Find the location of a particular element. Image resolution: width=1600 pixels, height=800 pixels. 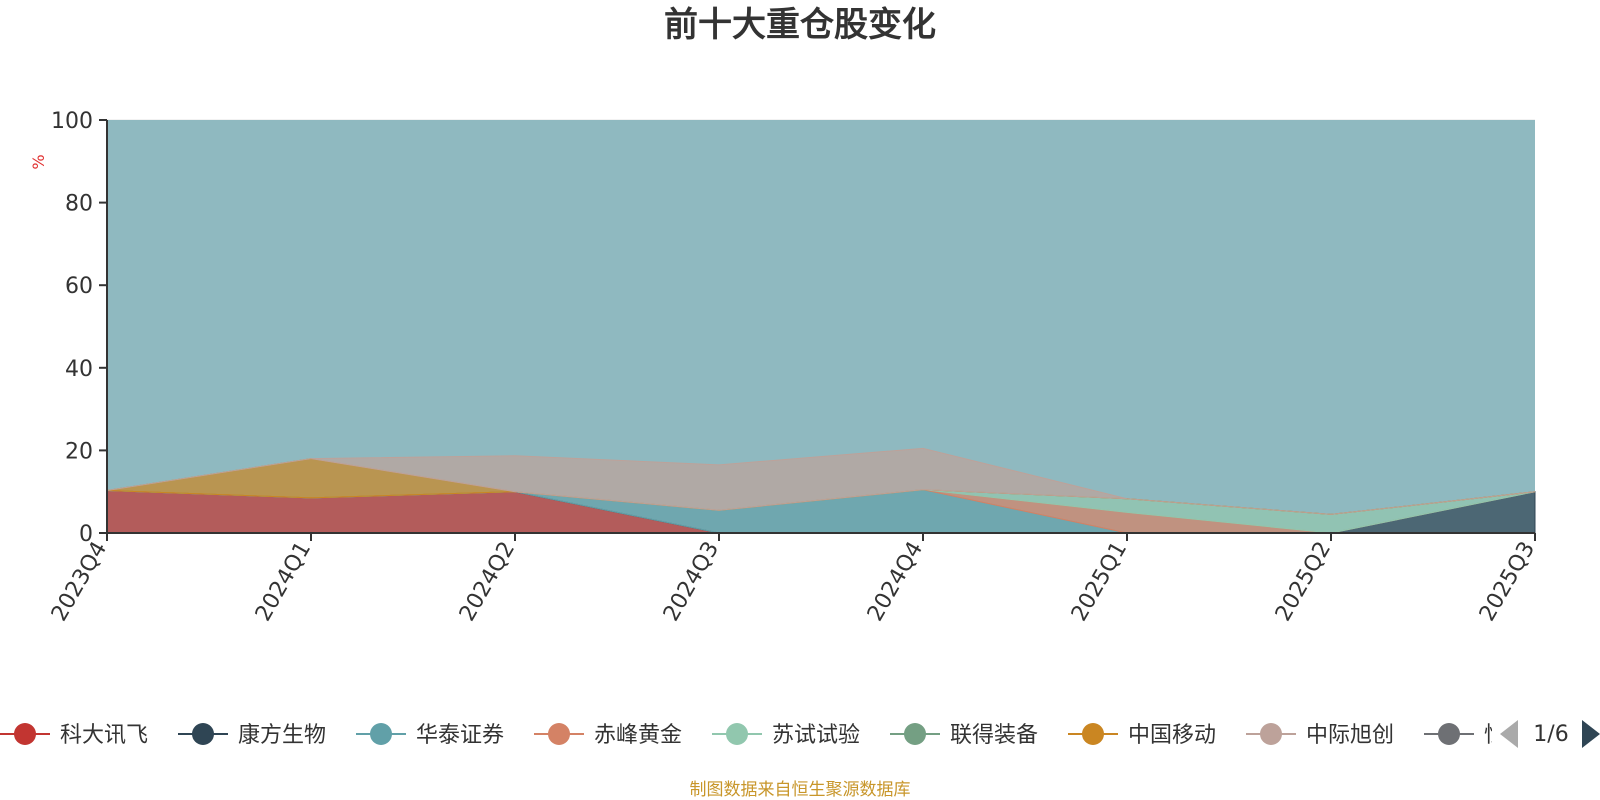

y-tick-label: 20 is located at coordinates (79, 451).